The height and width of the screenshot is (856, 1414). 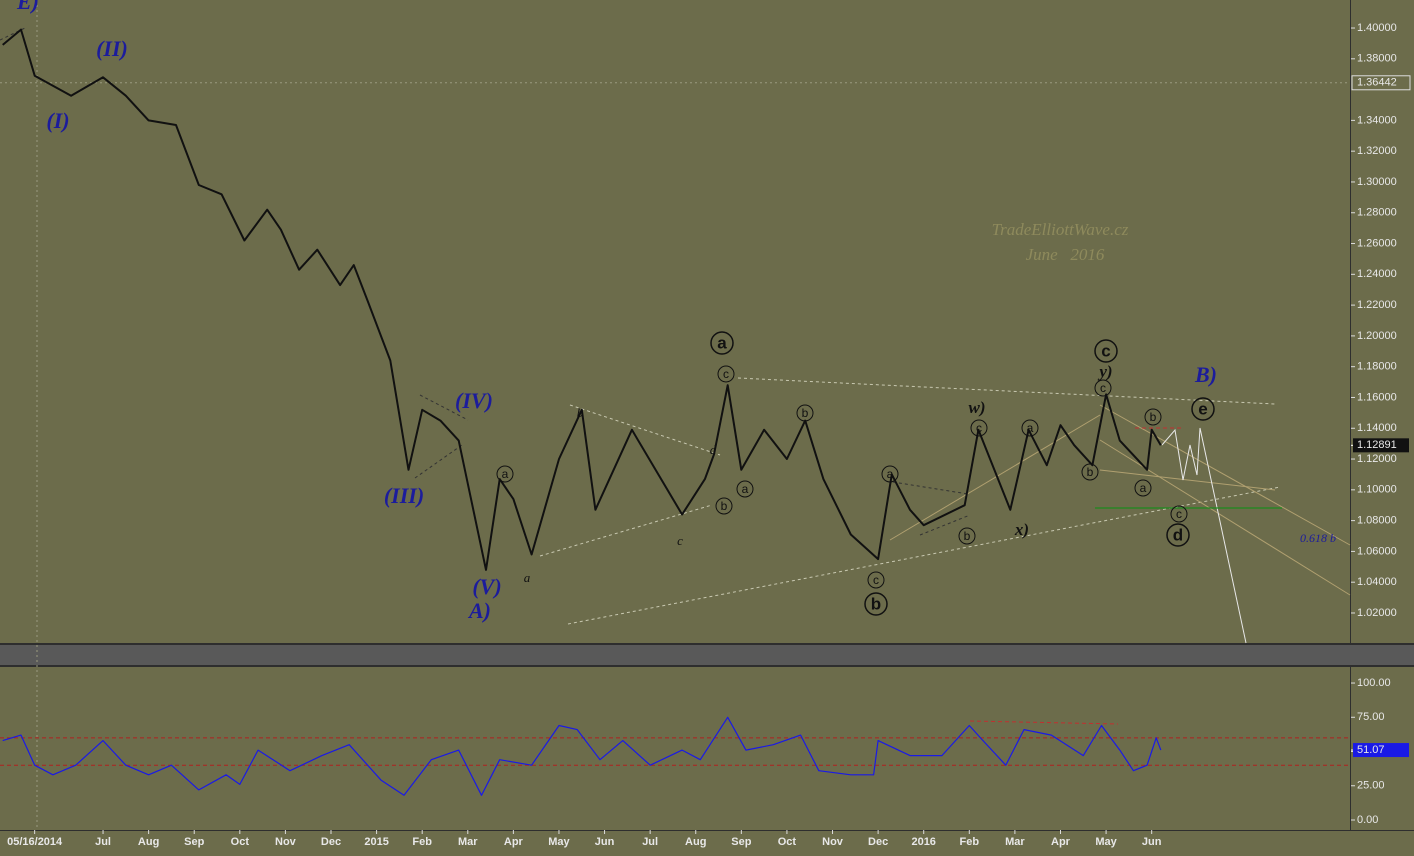 What do you see at coordinates (1377, 521) in the screenshot?
I see `y-tick-label: 1.08000` at bounding box center [1377, 521].